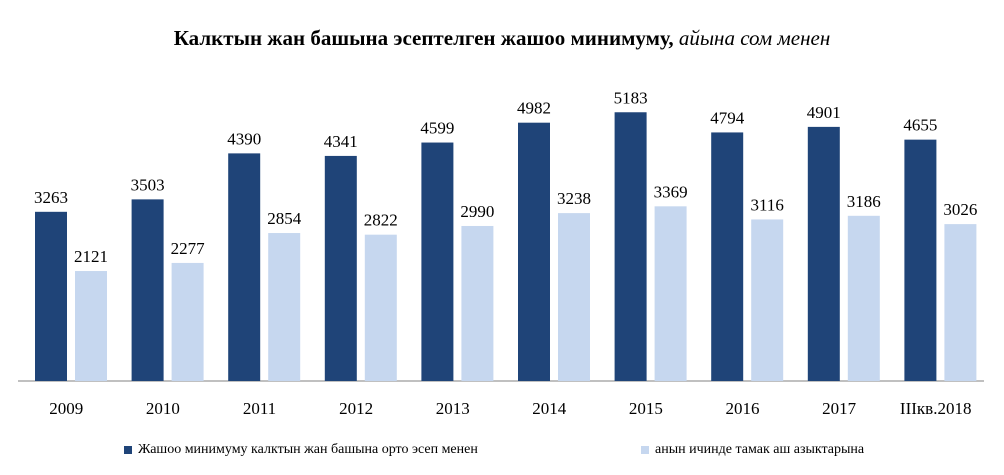 The height and width of the screenshot is (475, 1004). What do you see at coordinates (549, 408) in the screenshot?
I see `x-tick-label-2014: 2014` at bounding box center [549, 408].